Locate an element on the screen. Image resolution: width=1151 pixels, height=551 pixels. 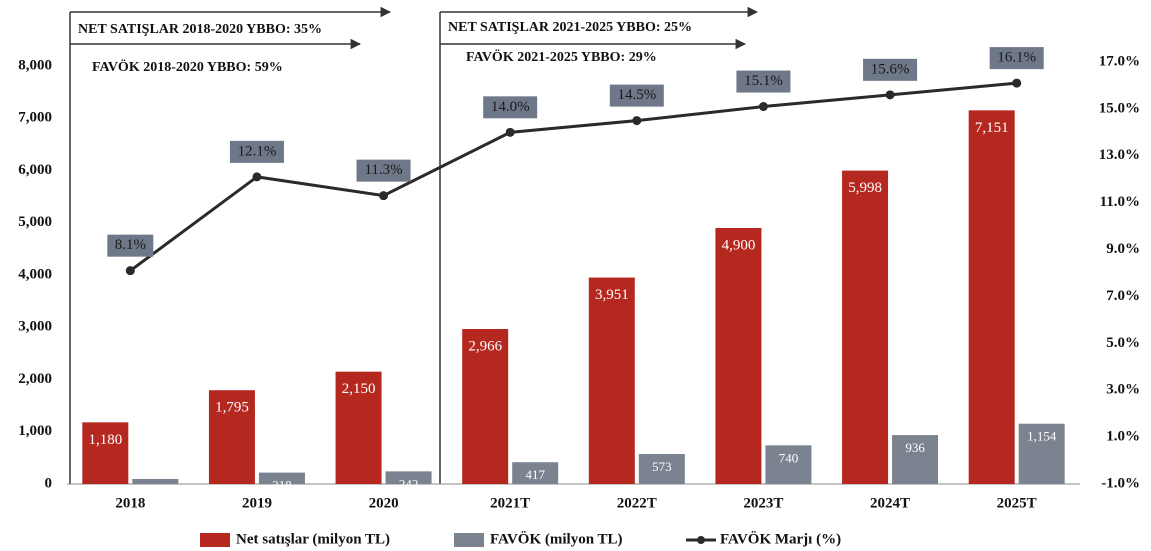
annotation: NET SATIŞLAR 2021-2025 YBBO: 25% is located at coordinates (570, 27).